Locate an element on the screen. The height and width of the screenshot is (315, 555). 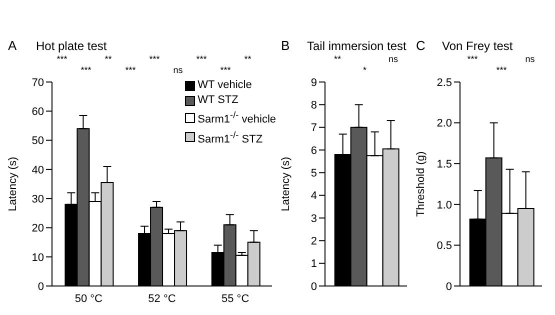
legend-label: Sarm1$^{-/-}$ vehicle is located at coordinates (237, 118).